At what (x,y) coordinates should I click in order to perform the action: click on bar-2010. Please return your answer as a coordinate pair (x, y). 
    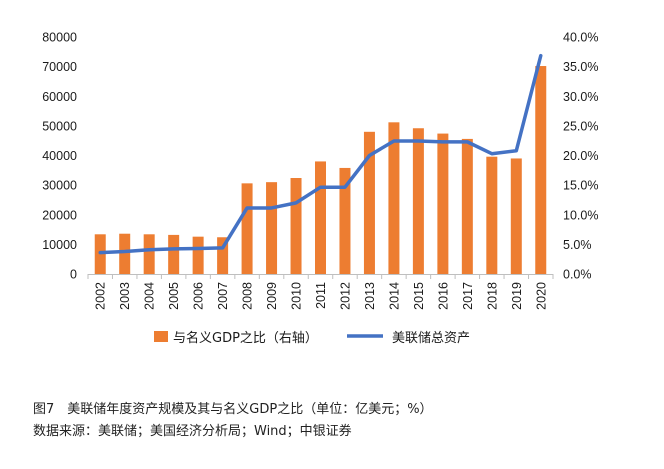
    Looking at the image, I should click on (296, 226).